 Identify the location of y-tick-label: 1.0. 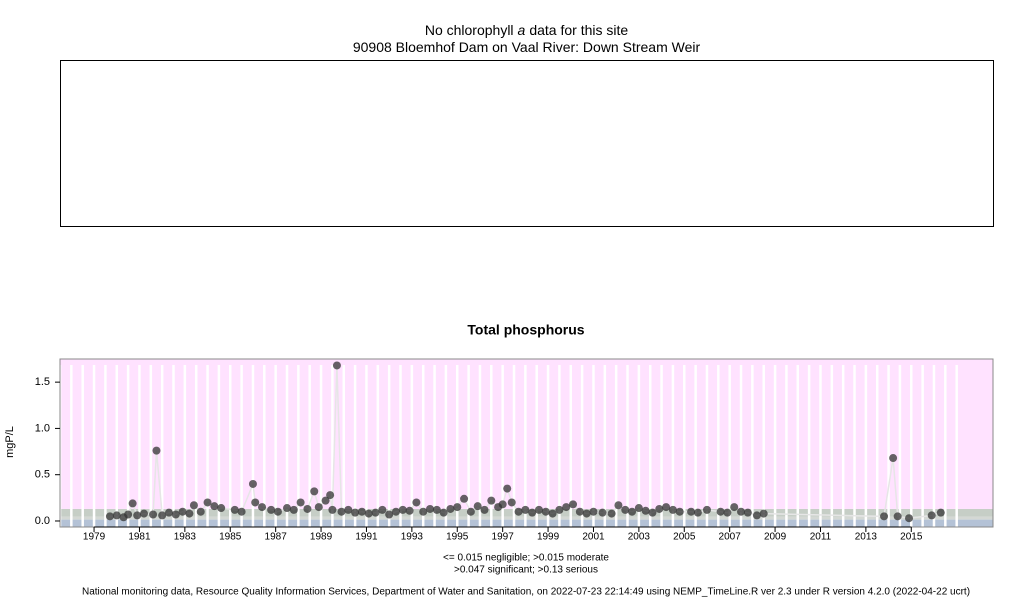
(42, 428).